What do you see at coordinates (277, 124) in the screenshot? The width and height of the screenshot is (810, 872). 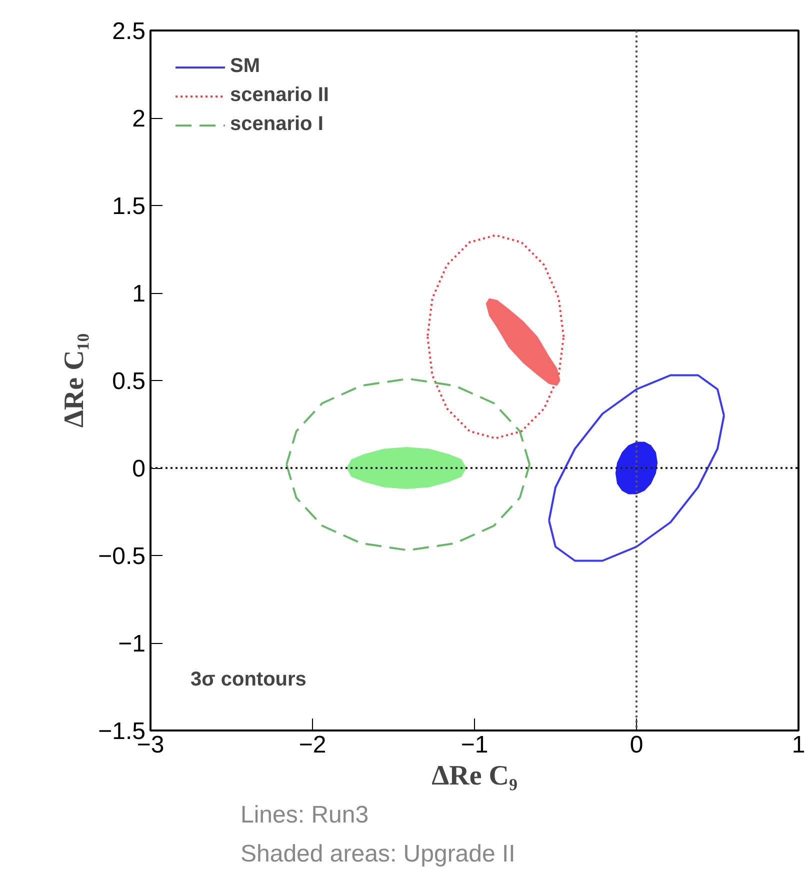 I see `legend-label: scenario I` at bounding box center [277, 124].